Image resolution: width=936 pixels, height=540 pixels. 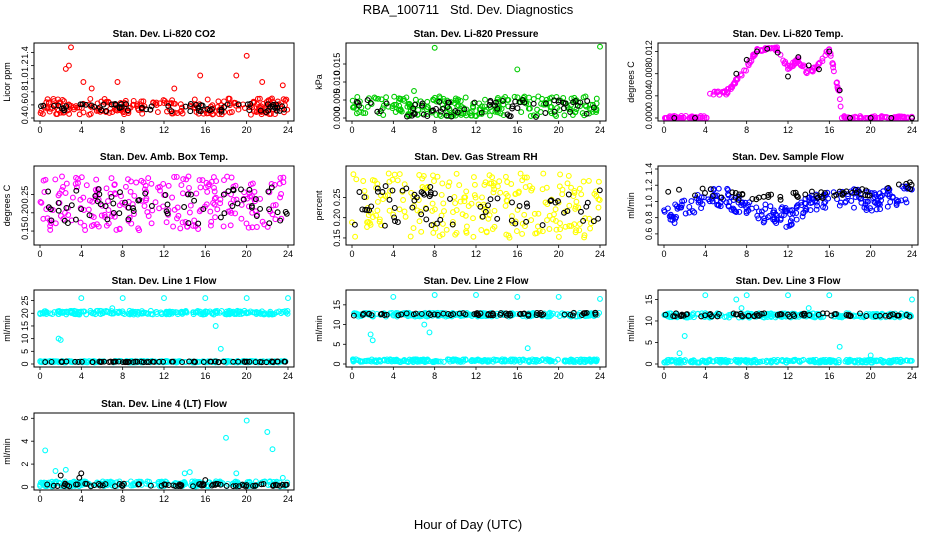 I want to click on y-axis-label: degrees C, so click(x=7, y=205).